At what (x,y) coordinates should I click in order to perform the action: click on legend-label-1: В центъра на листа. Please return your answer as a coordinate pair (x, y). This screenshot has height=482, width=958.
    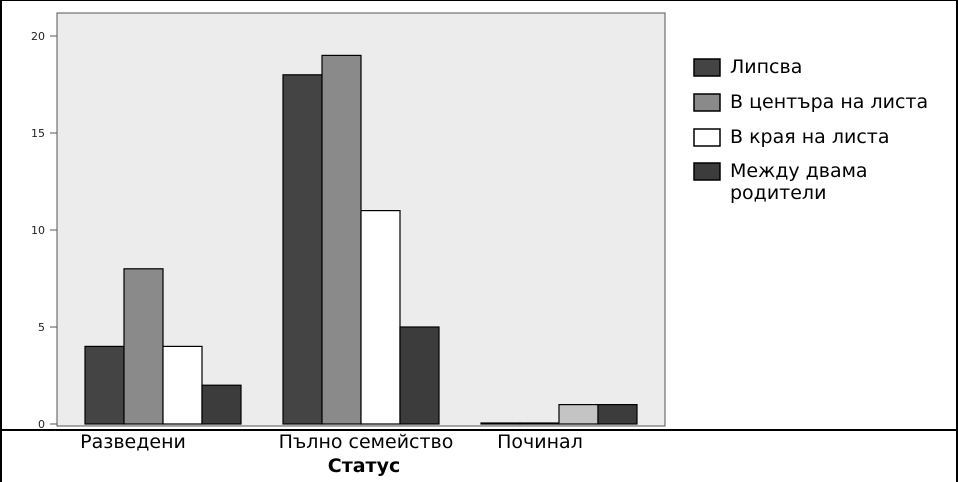
    Looking at the image, I should click on (829, 102).